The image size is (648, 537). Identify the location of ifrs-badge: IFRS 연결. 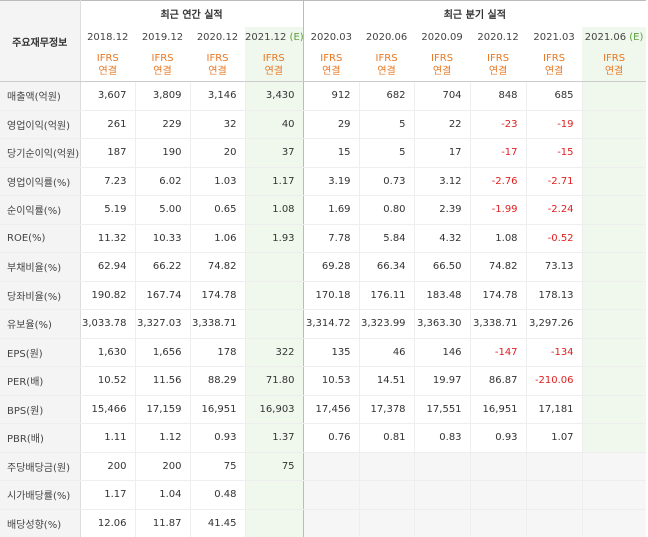
(442, 65).